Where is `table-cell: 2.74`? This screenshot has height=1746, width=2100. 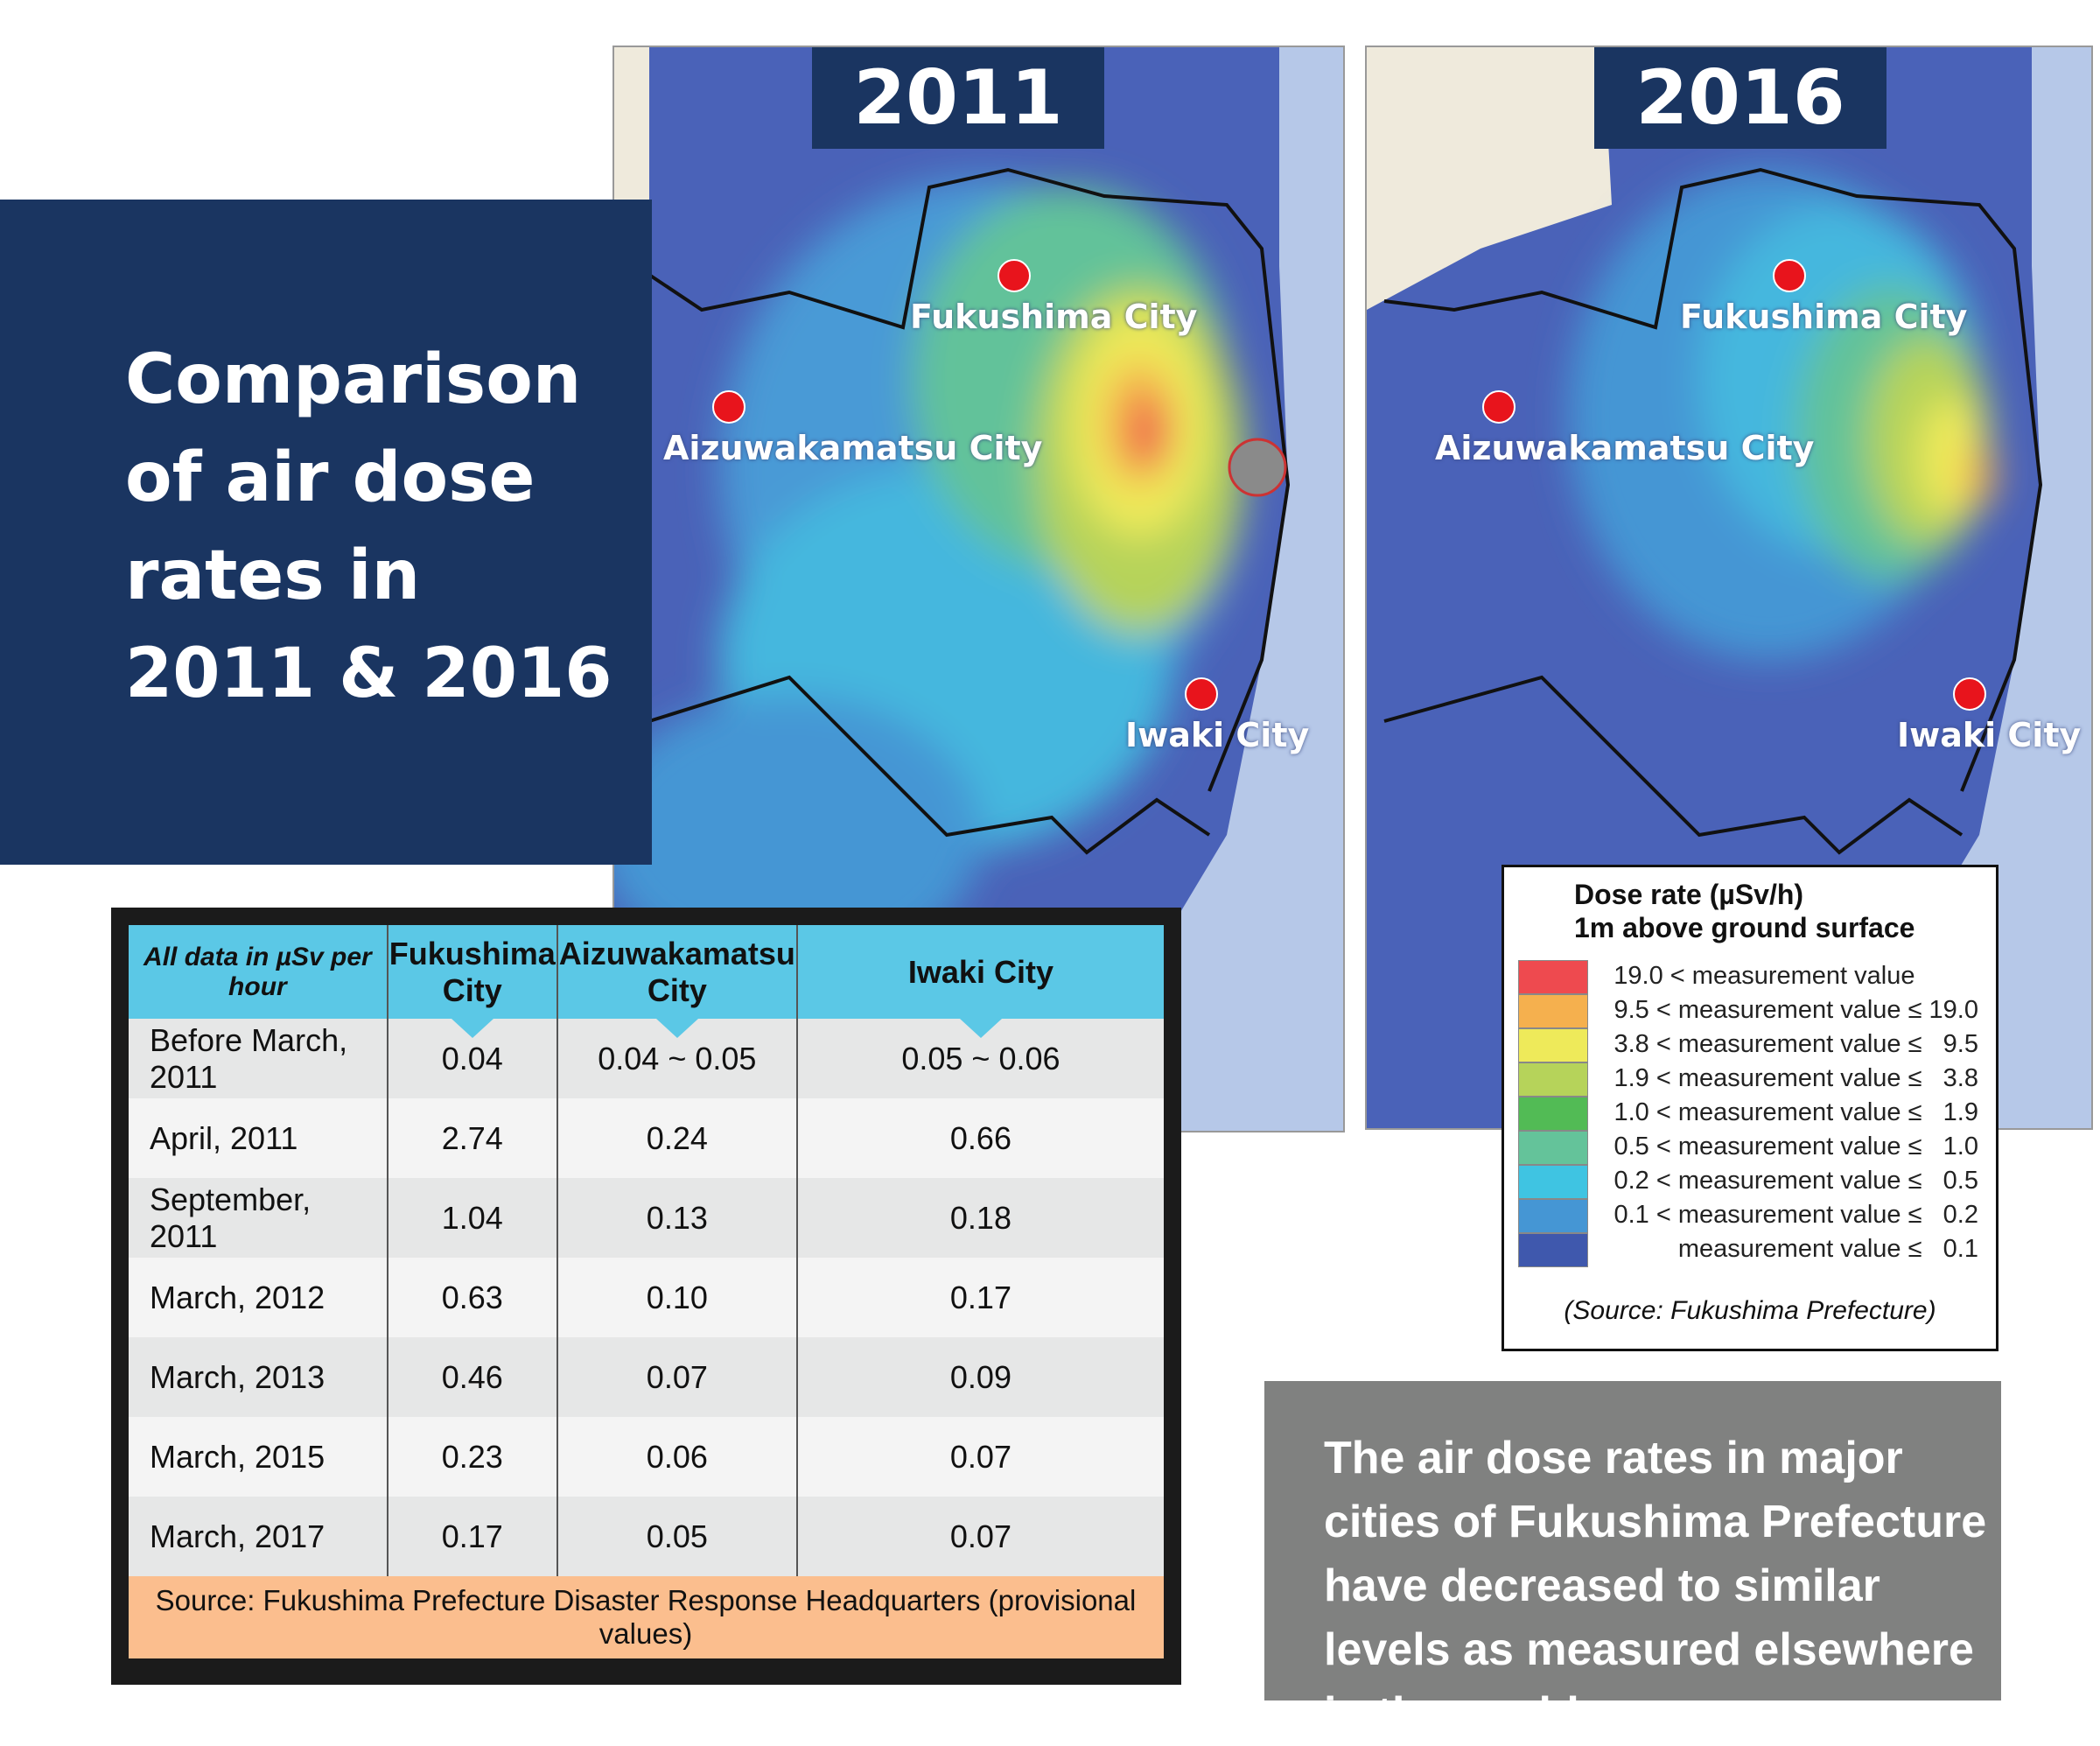 table-cell: 2.74 is located at coordinates (471, 1138).